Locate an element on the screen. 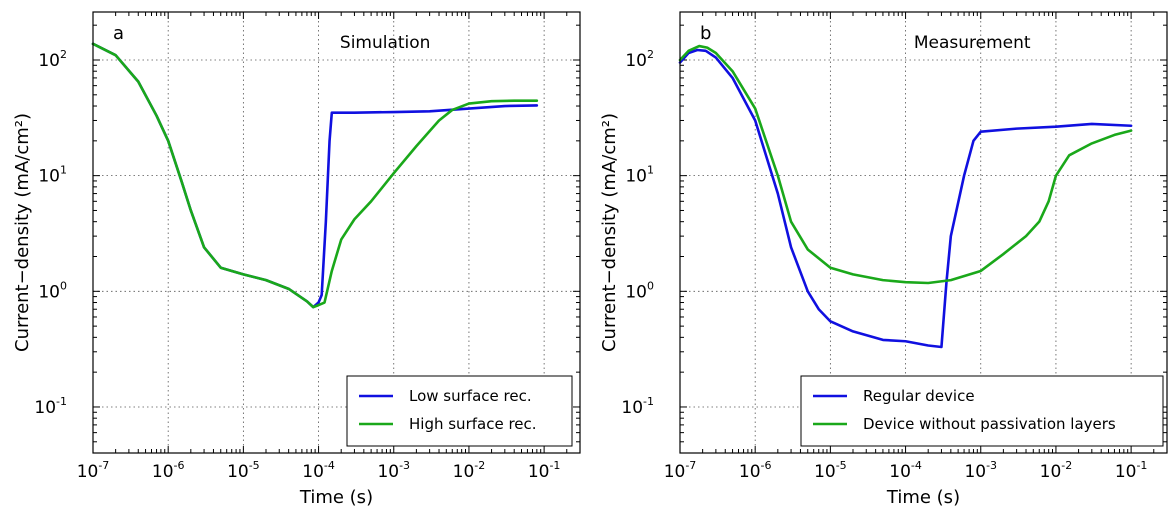 The image size is (1171, 511). x-tick-label-a-6: 10⁻¹ is located at coordinates (544, 470).